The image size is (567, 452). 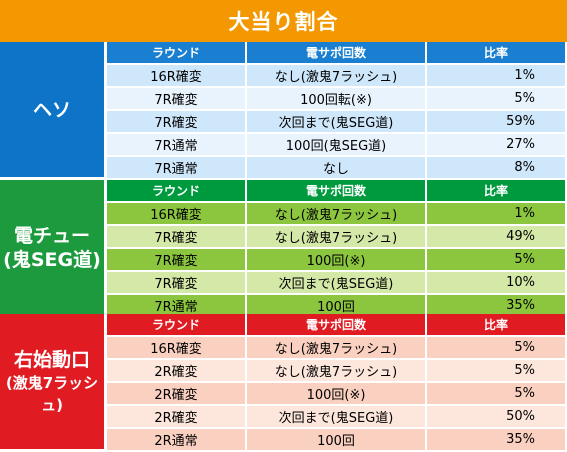 I want to click on section-label-migi: 右始動口 (激鬼7ラッシュ), so click(x=53, y=381).